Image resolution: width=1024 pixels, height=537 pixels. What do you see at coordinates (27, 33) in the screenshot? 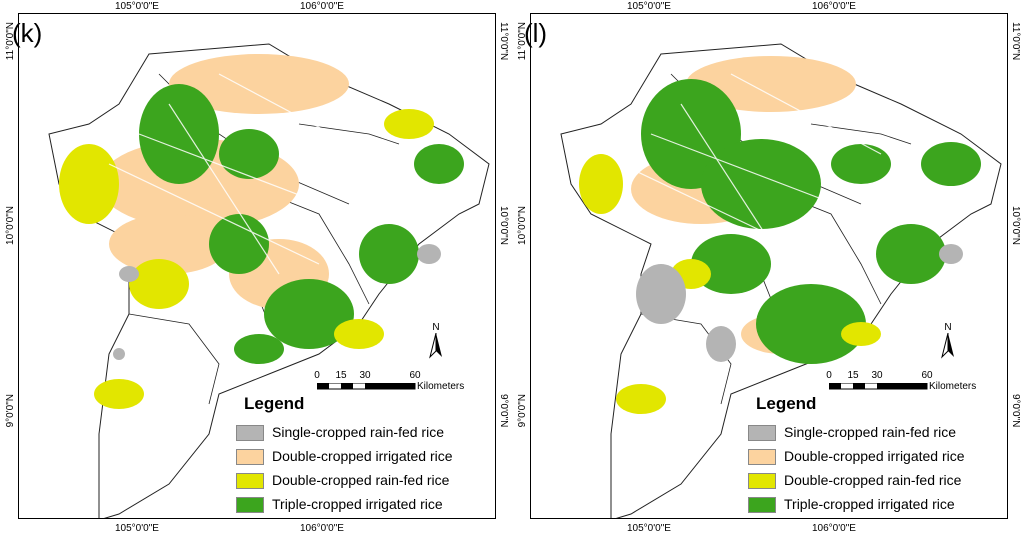
I see `panel-label: (k)` at bounding box center [27, 33].